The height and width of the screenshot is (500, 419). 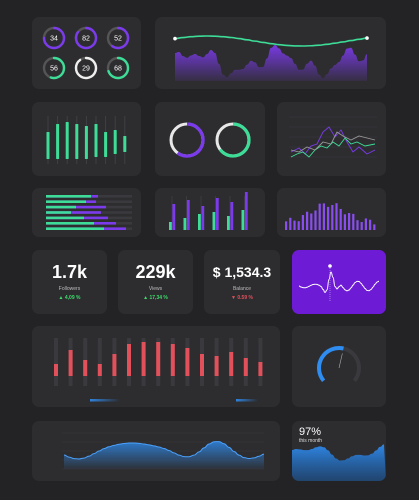 What do you see at coordinates (330, 266) in the screenshot?
I see `pulse-point` at bounding box center [330, 266].